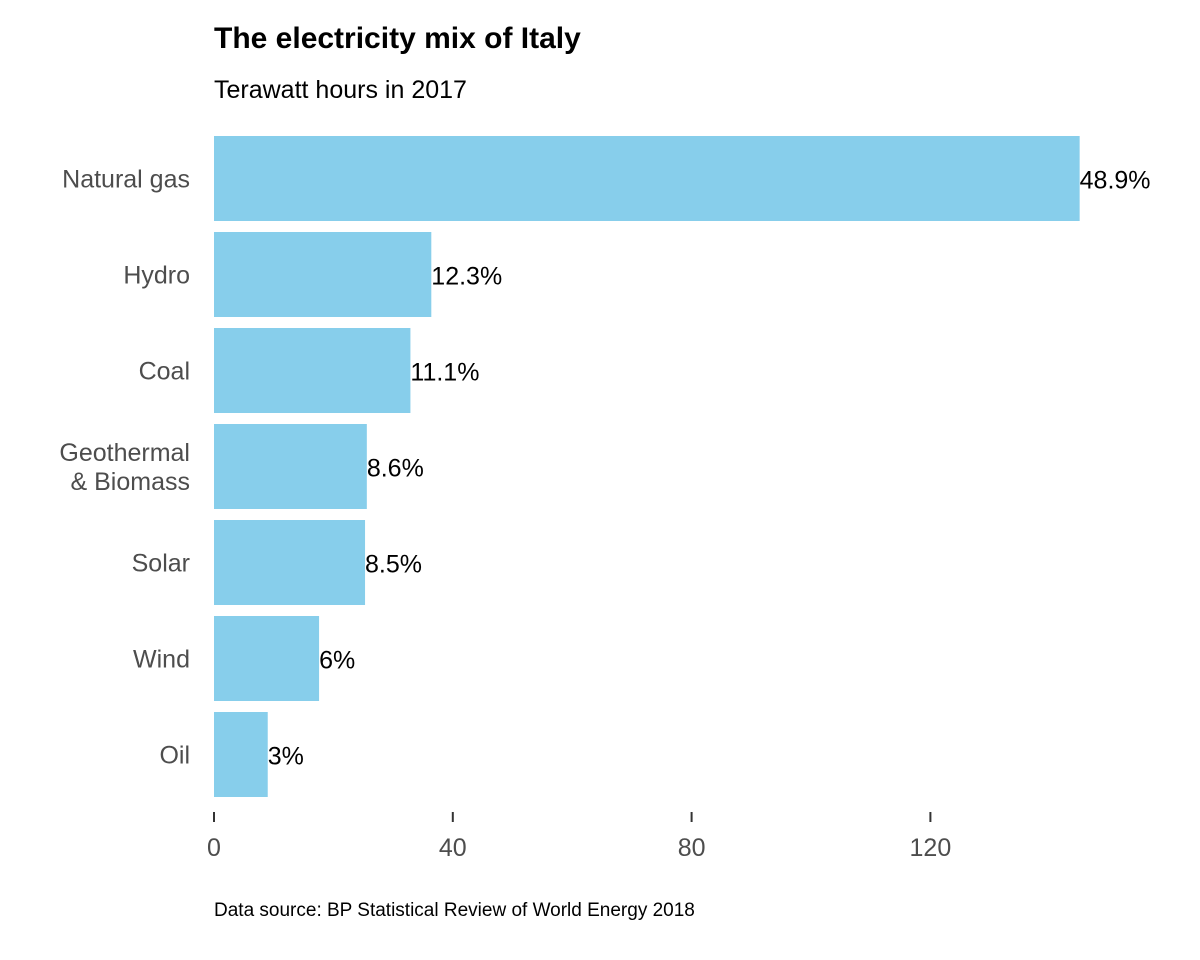 Image resolution: width=1200 pixels, height=960 pixels. I want to click on category-label: Solar, so click(161, 564).